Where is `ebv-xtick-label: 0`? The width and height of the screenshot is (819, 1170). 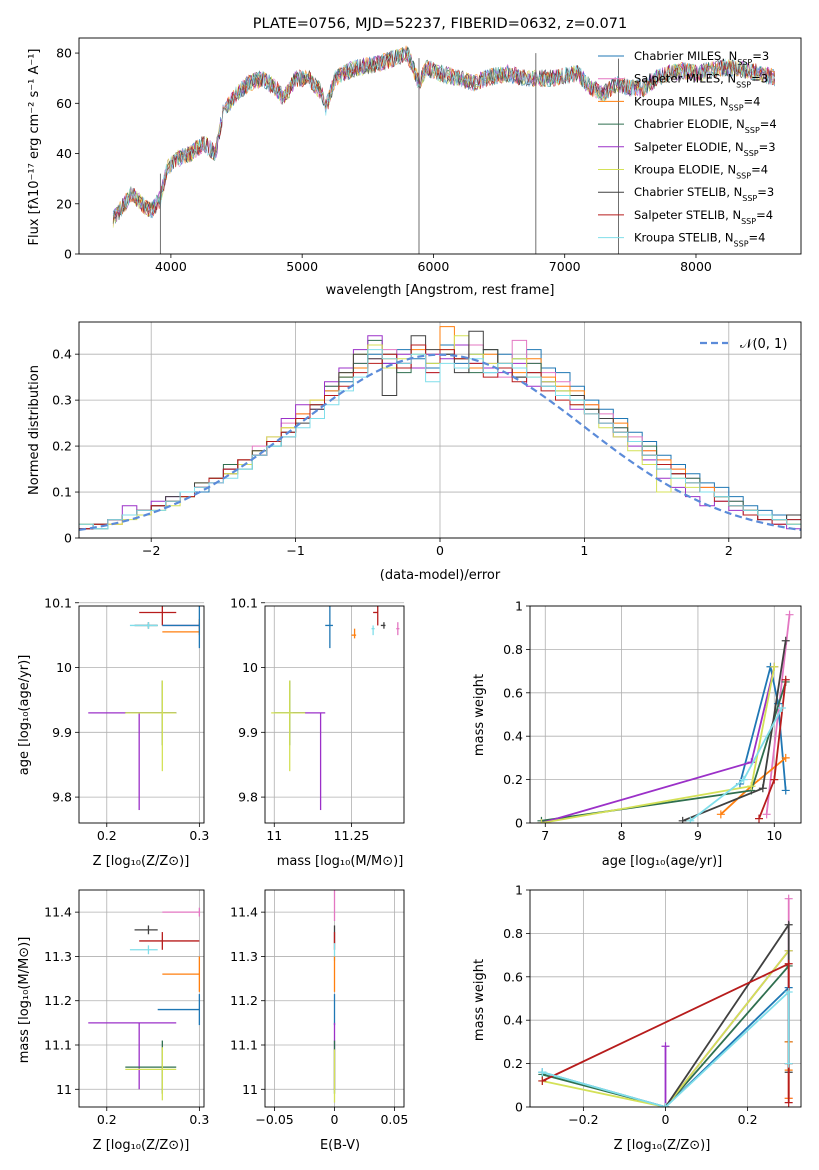 ebv-xtick-label: 0 is located at coordinates (335, 1119).